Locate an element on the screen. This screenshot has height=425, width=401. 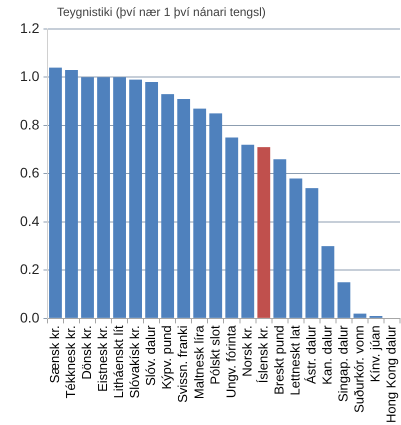
x-tick-label: Singap. dalur is located at coordinates (342, 363).